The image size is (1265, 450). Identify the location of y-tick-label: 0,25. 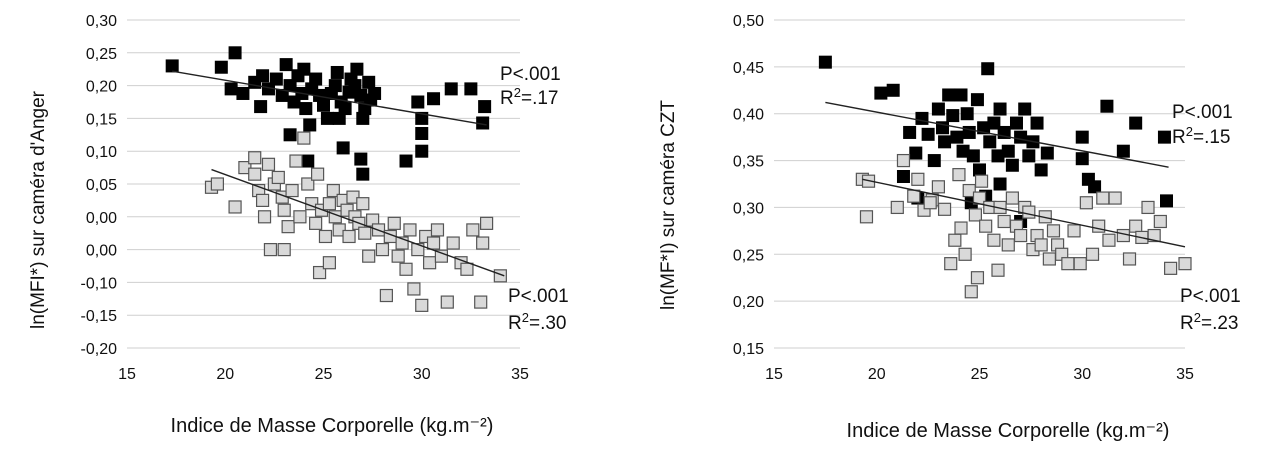
(101, 54).